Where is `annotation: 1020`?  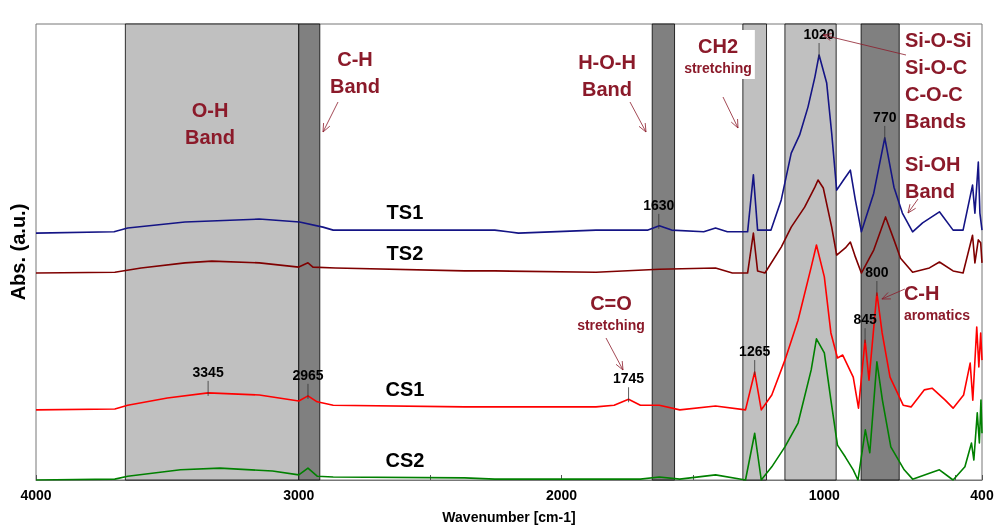
annotation: 1020 is located at coordinates (819, 34).